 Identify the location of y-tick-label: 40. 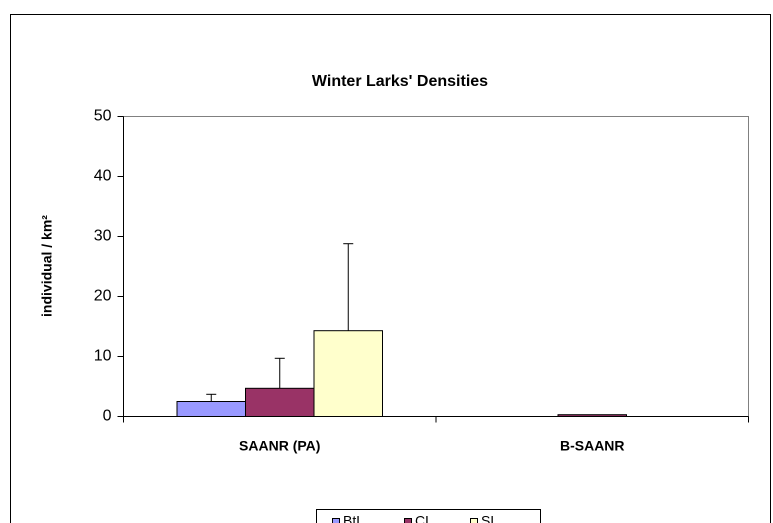
(103, 176).